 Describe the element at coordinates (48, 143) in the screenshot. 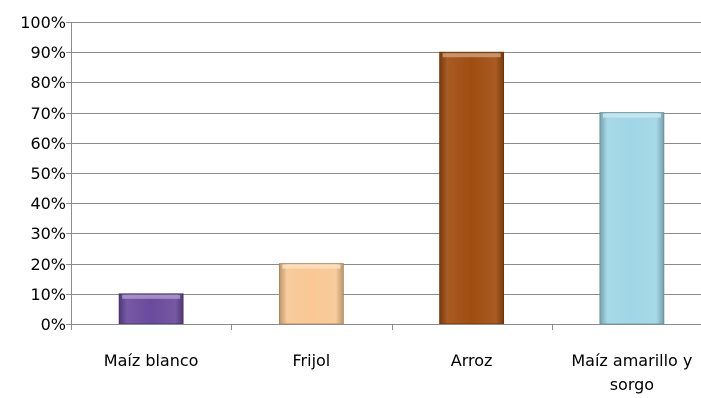

I see `y-tick-label: 60%` at that location.